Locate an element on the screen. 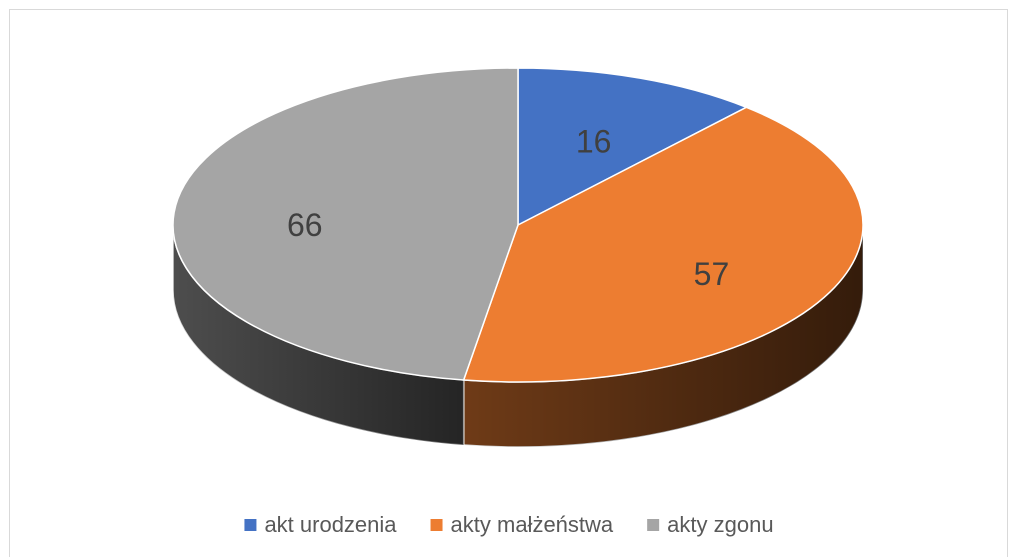 This screenshot has height=557, width=1018. legend-label: akty zgonu is located at coordinates (720, 524).